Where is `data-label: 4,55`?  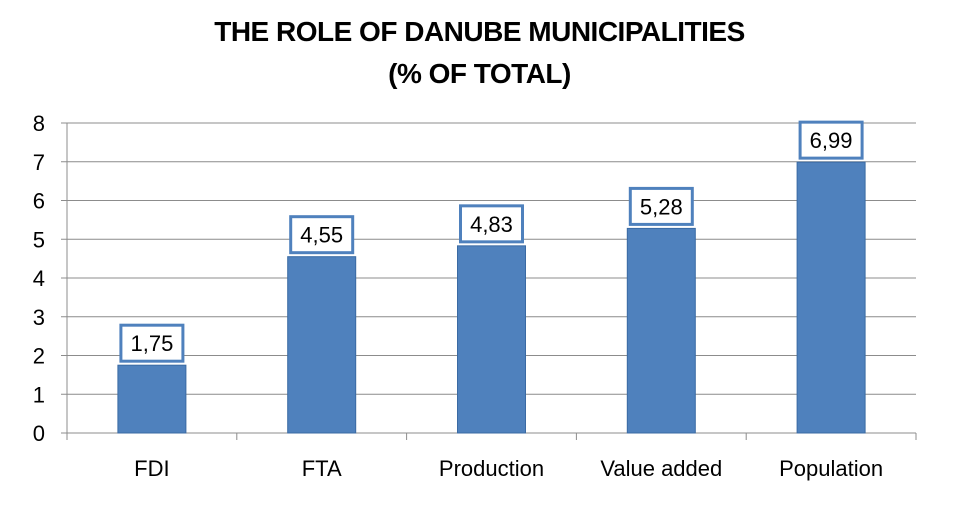 data-label: 4,55 is located at coordinates (321, 235).